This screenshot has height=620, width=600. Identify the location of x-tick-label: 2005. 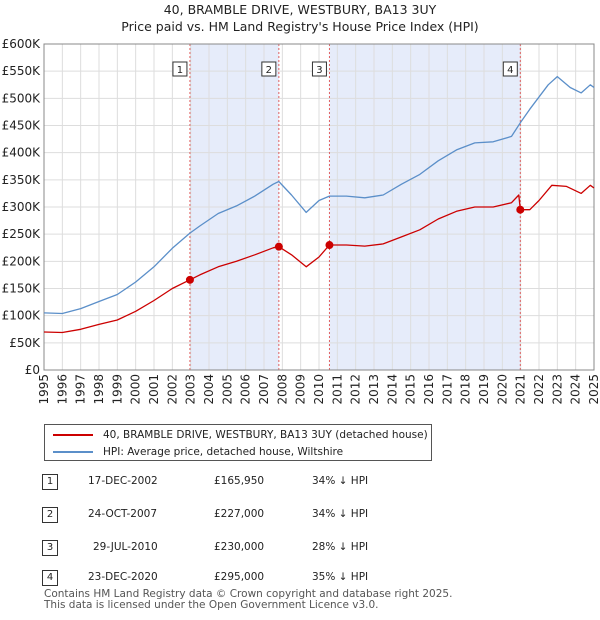
(227, 389).